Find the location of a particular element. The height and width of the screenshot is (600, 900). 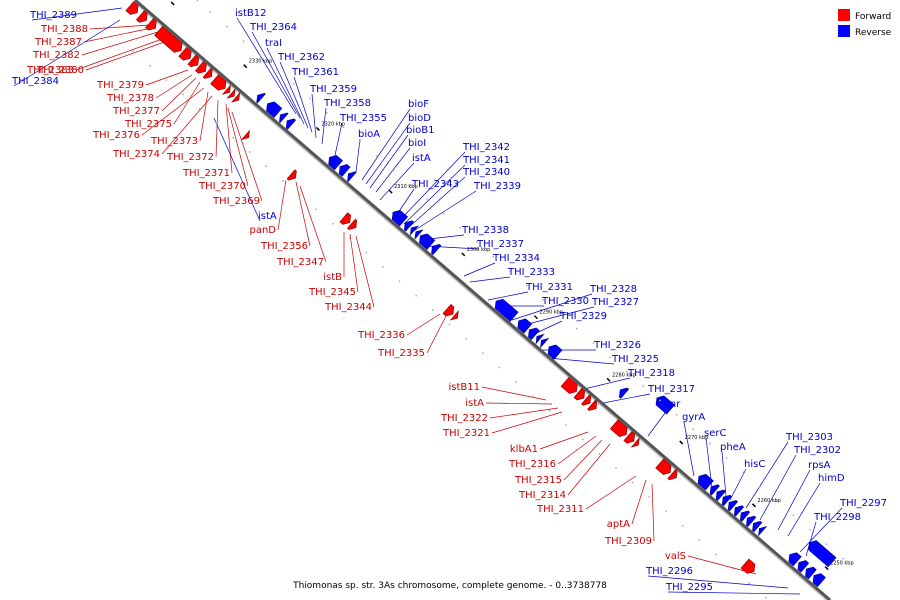

scale-tick-label: 2300 kbp is located at coordinates (479, 250).